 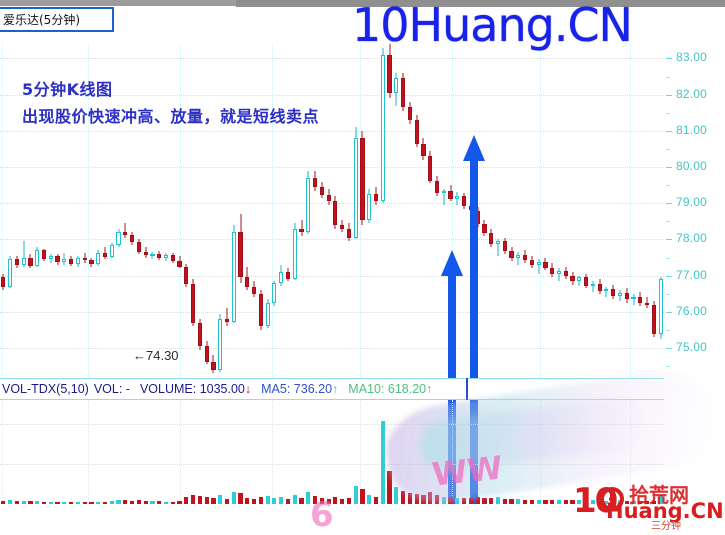 I want to click on top-toolbar-strip-right, so click(x=480, y=3).